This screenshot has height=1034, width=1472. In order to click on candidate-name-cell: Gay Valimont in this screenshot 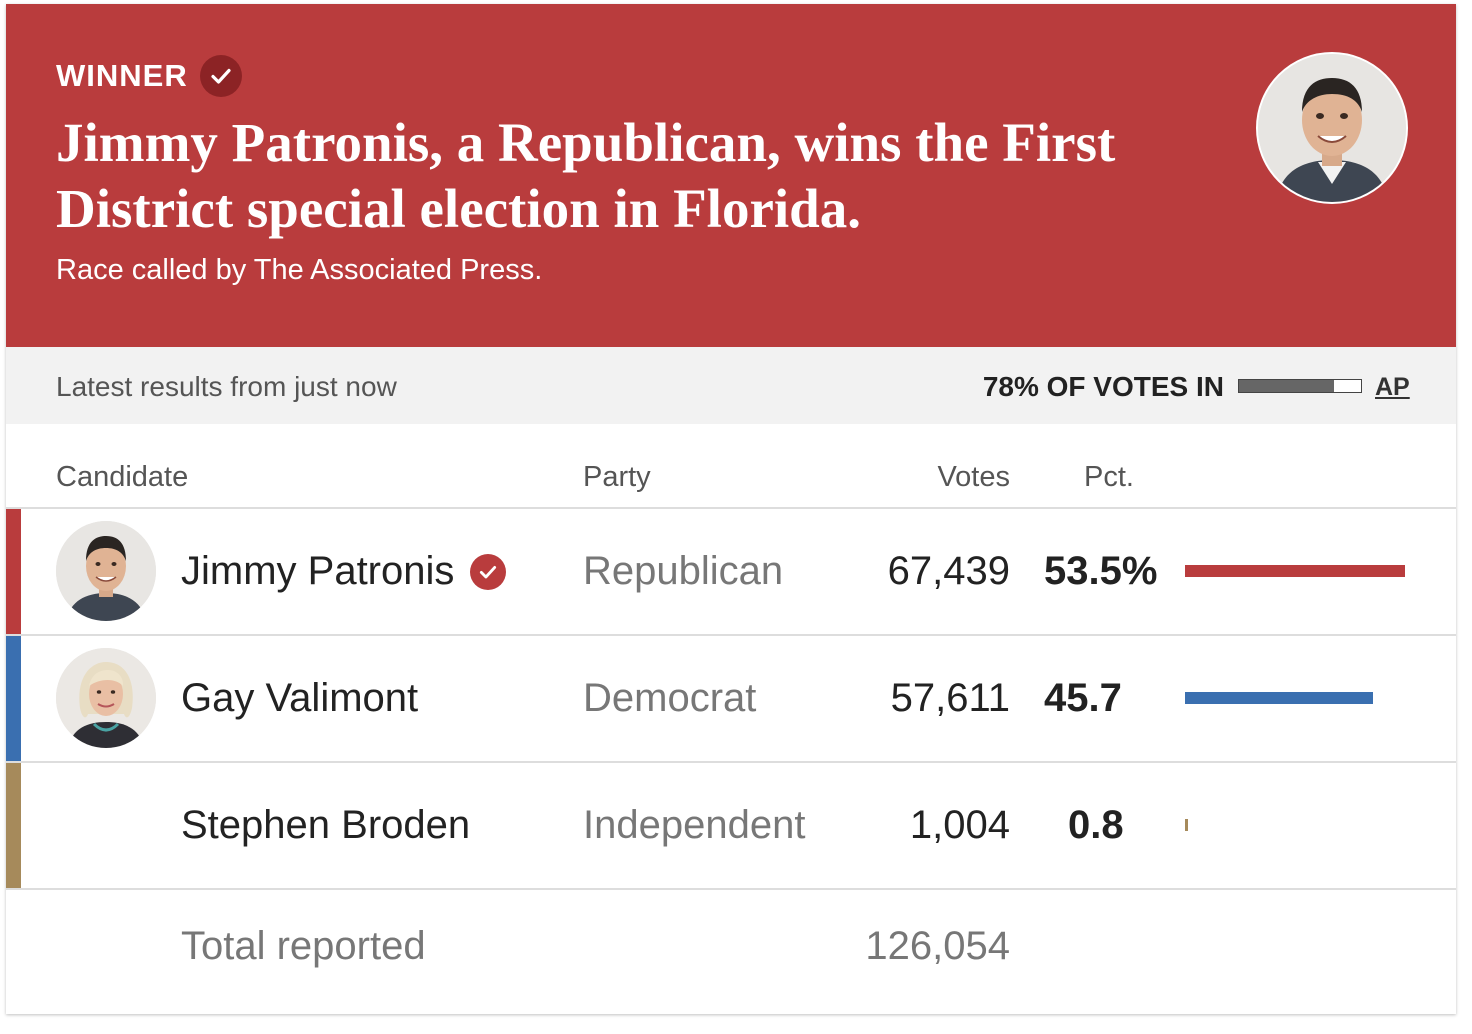, I will do `click(299, 698)`.